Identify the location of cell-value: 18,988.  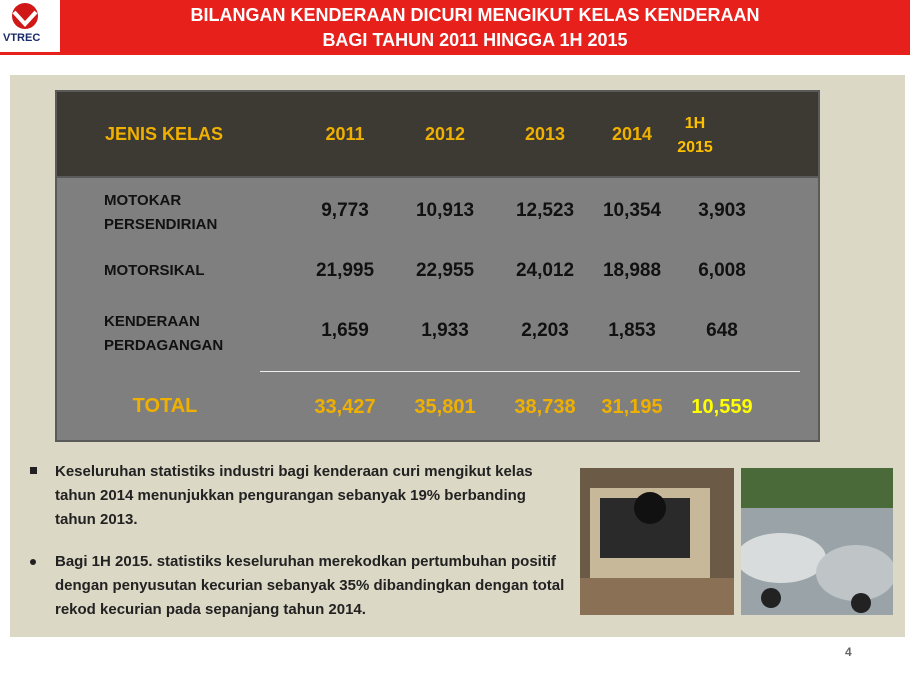
(632, 270).